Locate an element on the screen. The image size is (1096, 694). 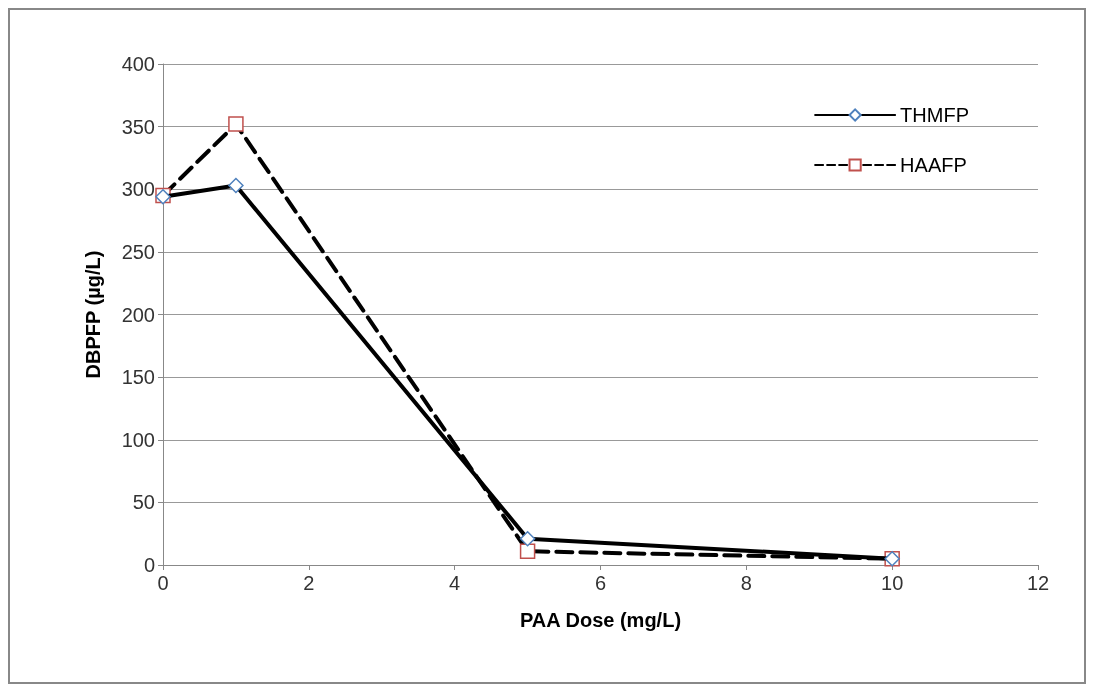
x-tick-label: 10 is located at coordinates (892, 583).